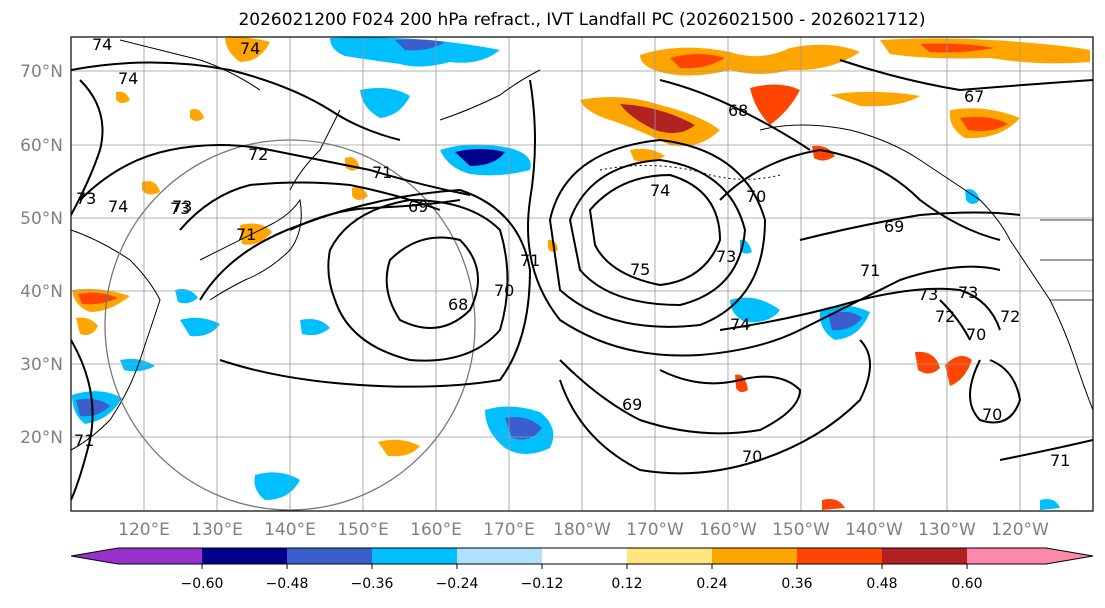 This screenshot has height=608, width=1105. Describe the element at coordinates (415, 52) in the screenshot. I see `neg-anomaly-arctic` at that location.